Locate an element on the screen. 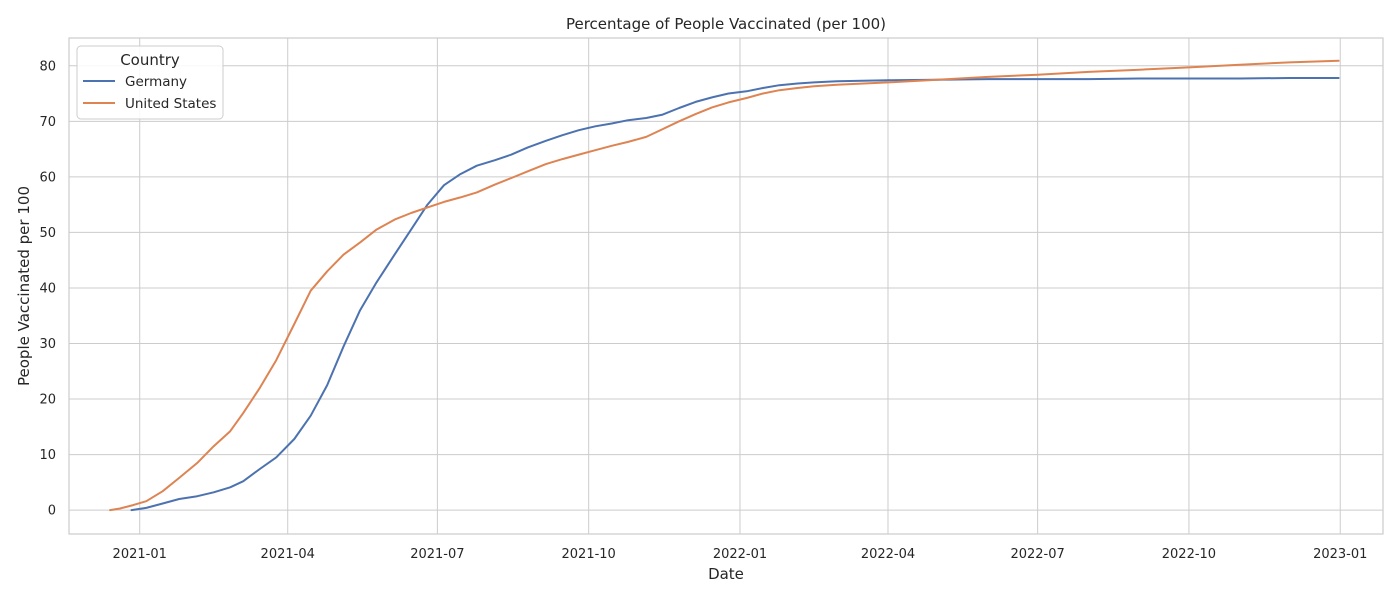  x-tick-label: 2021-10 is located at coordinates (589, 554).